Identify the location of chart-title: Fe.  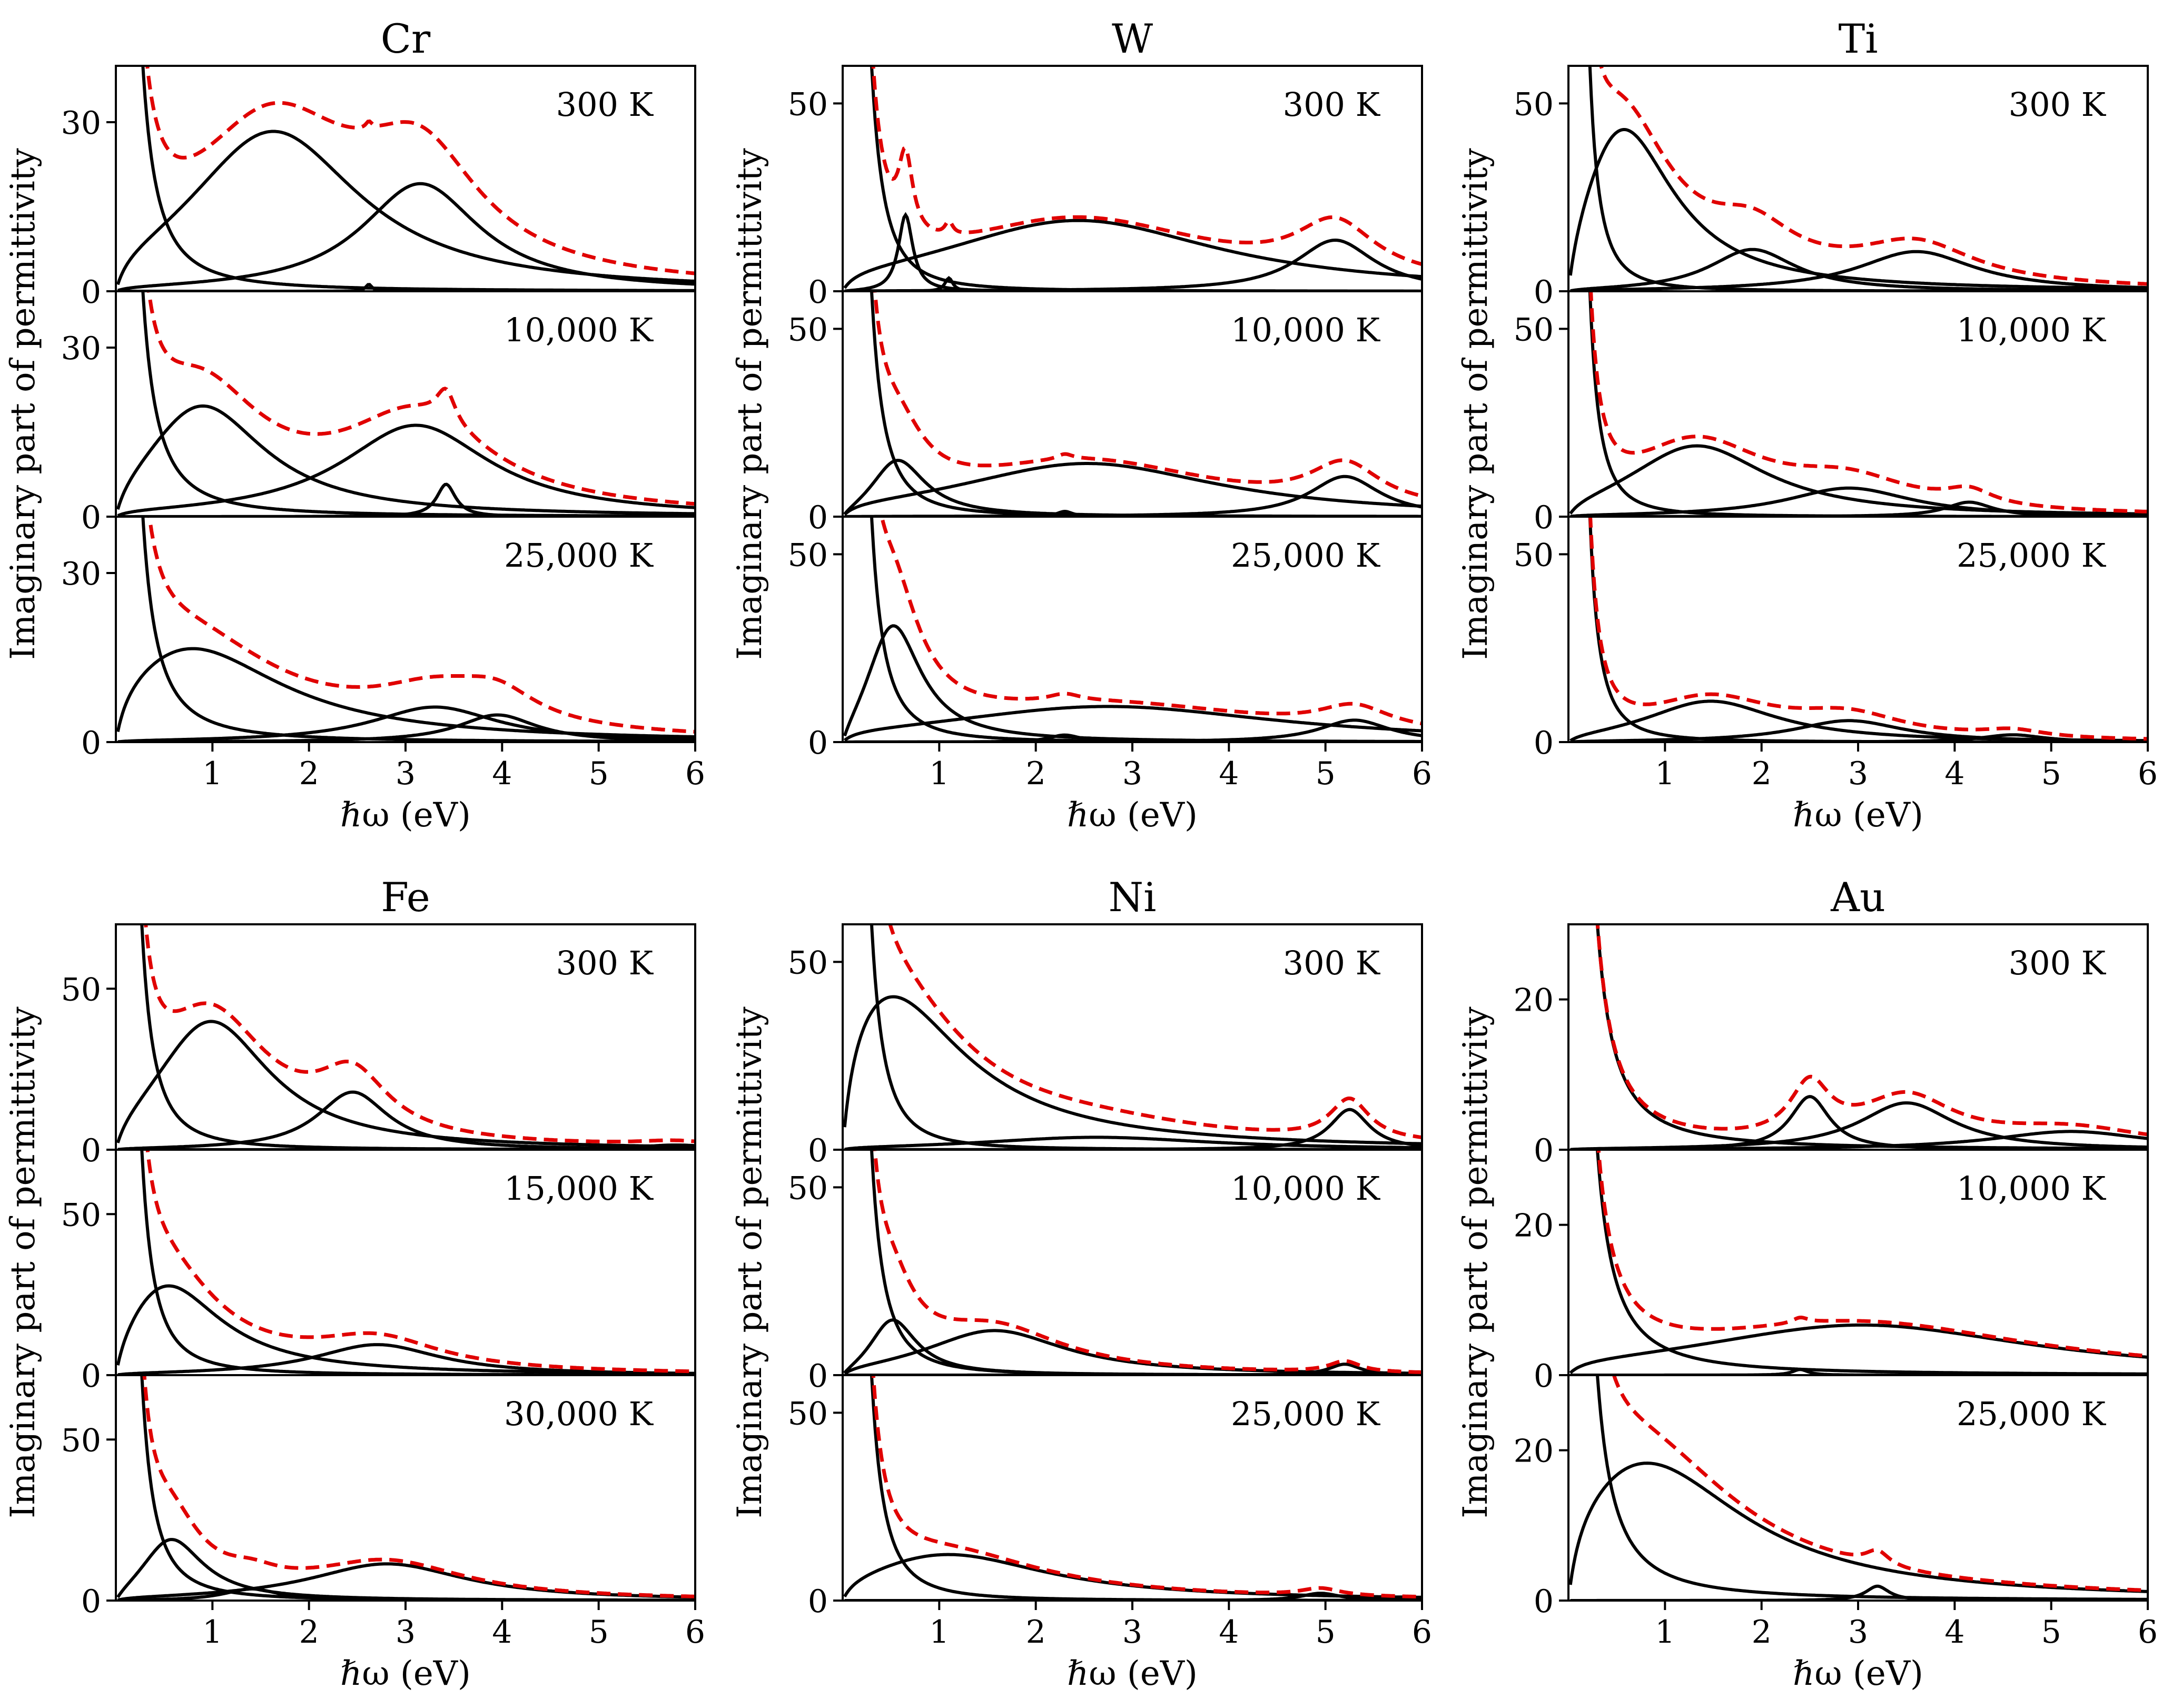
(406, 897).